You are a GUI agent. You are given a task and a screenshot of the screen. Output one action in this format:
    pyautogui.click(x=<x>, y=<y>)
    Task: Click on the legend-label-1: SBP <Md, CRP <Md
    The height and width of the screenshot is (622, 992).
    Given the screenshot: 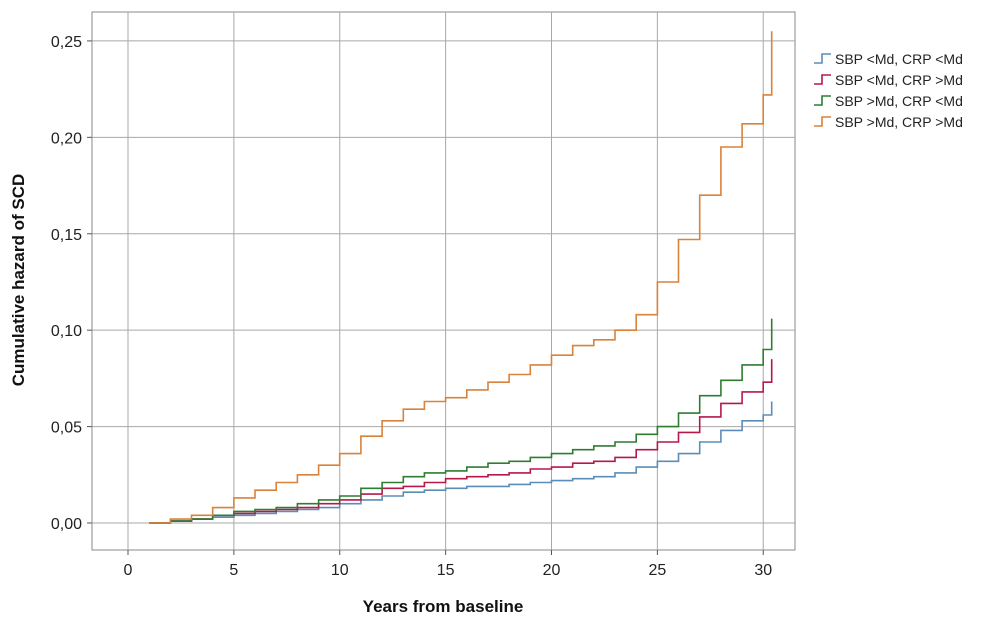 What is the action you would take?
    pyautogui.click(x=899, y=59)
    